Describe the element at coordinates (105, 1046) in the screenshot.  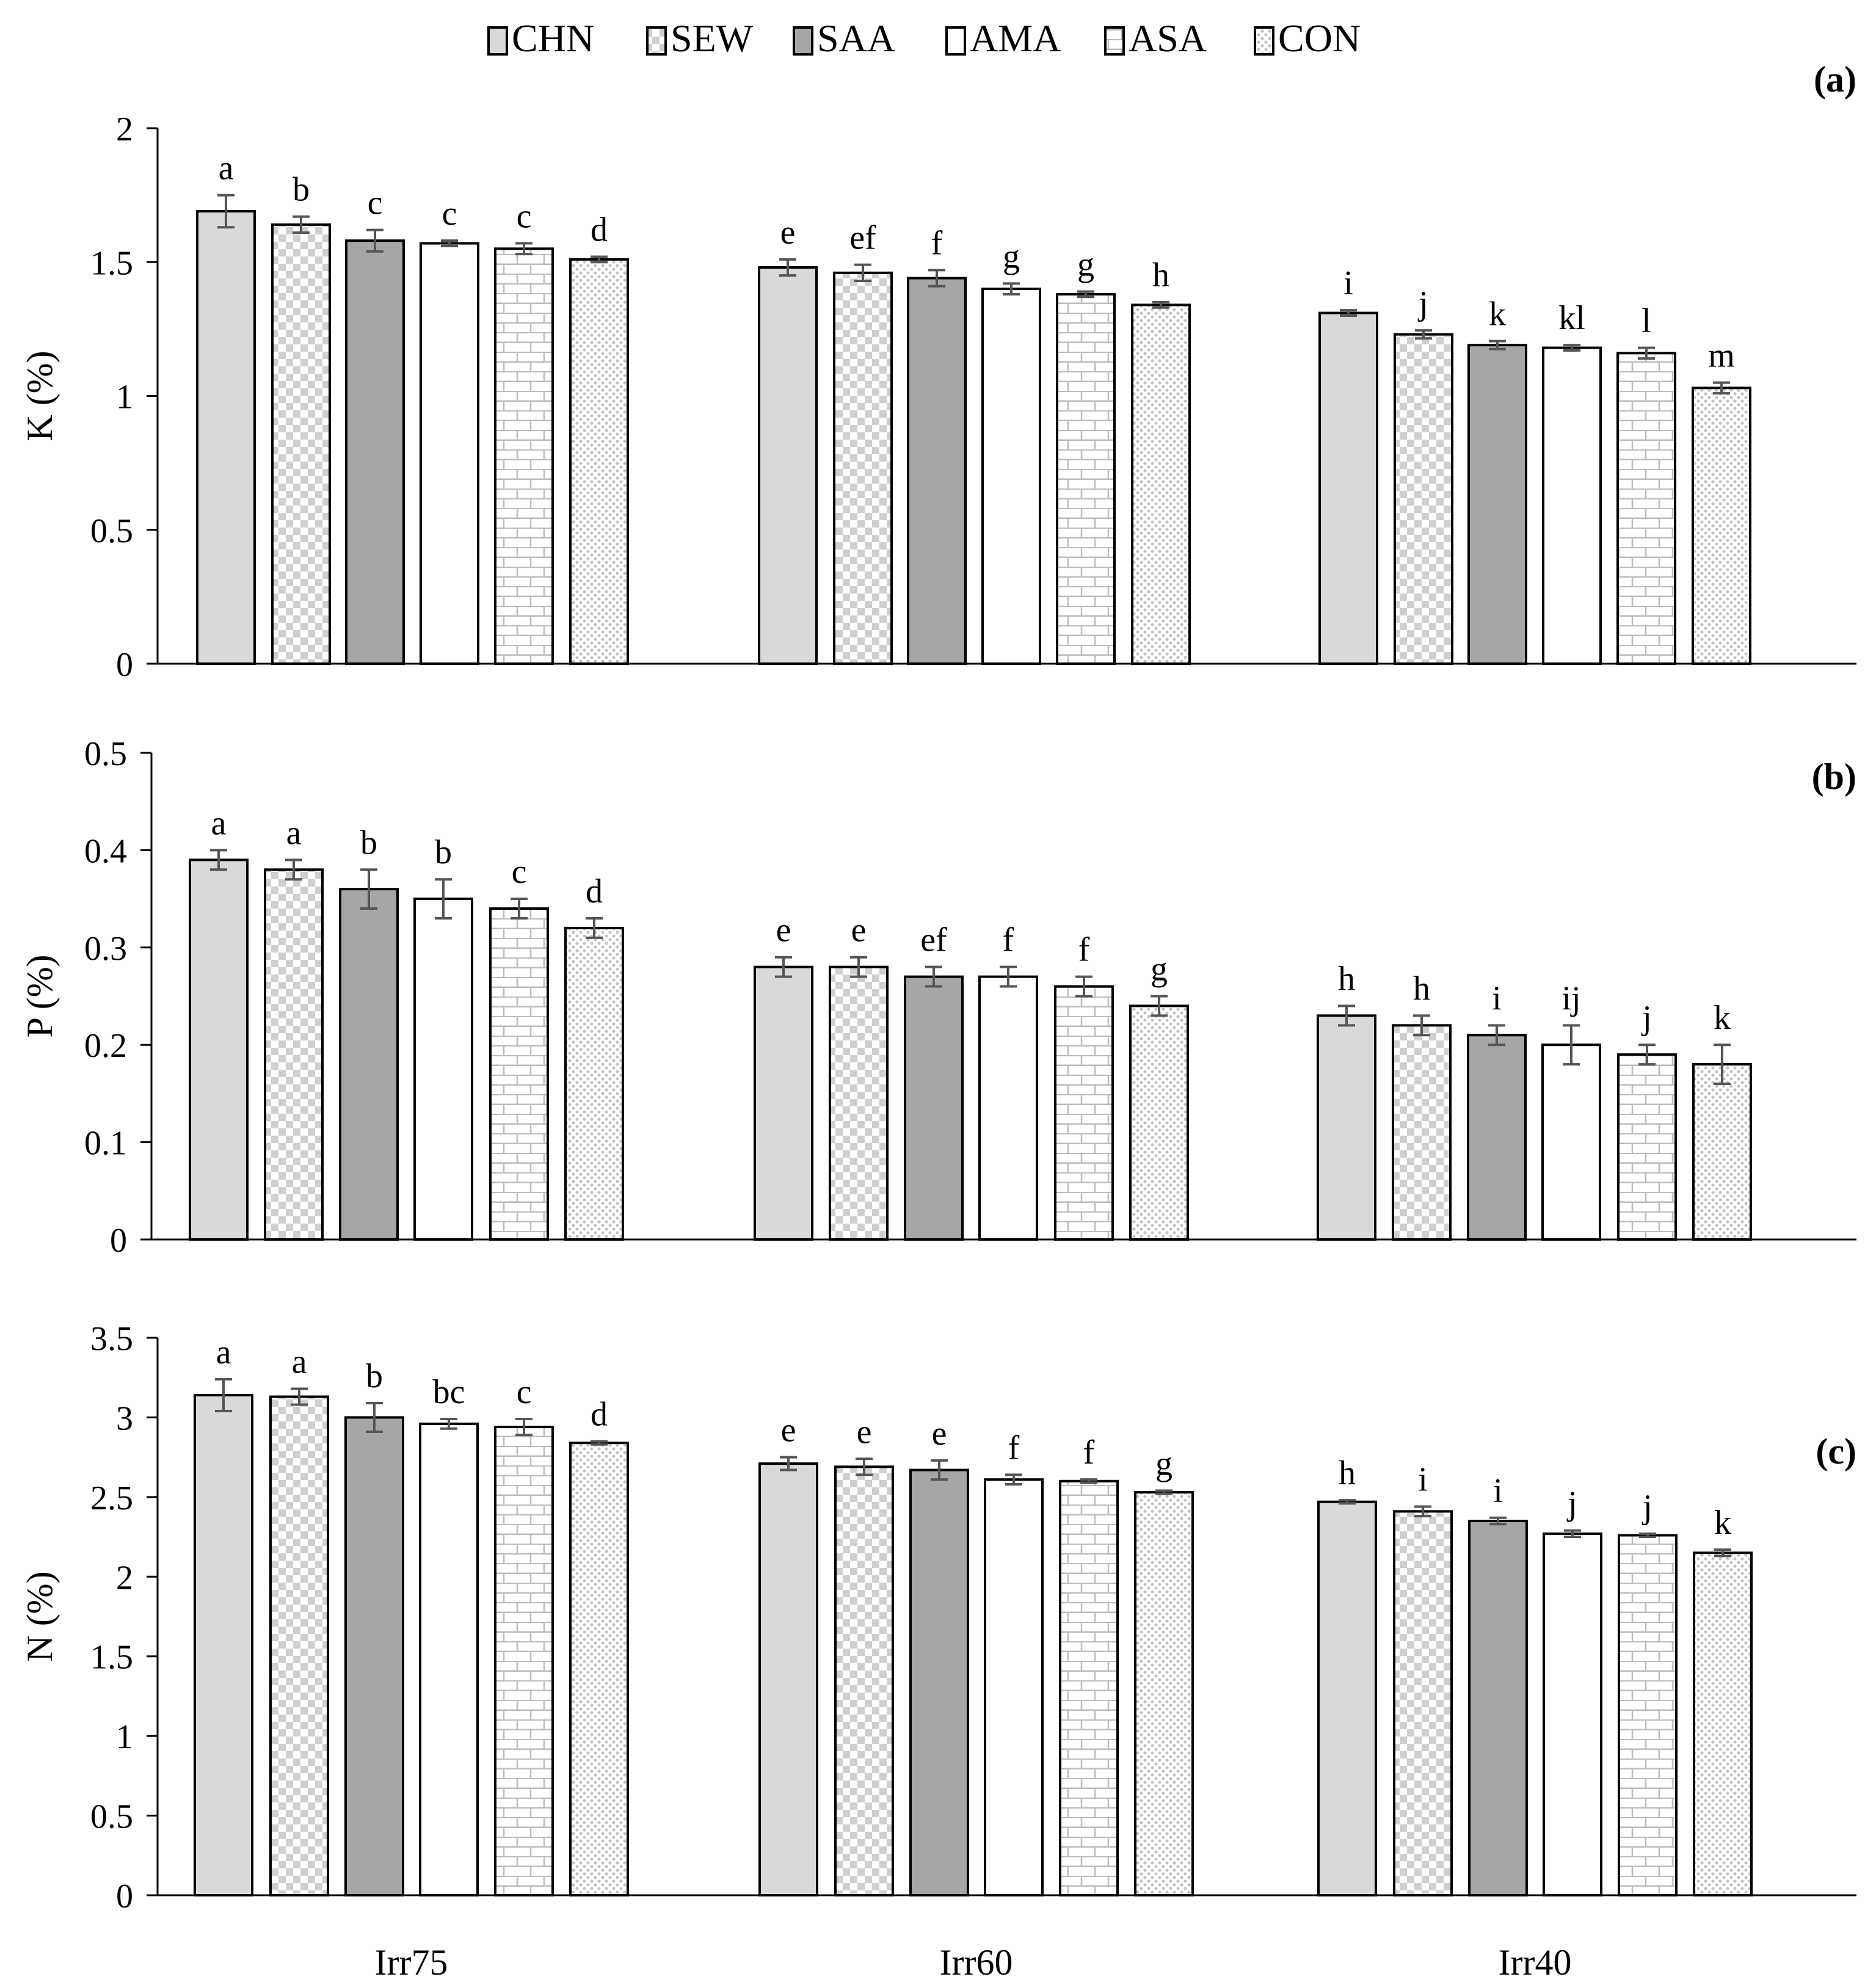
I see `y-tick-label: 0.2` at that location.